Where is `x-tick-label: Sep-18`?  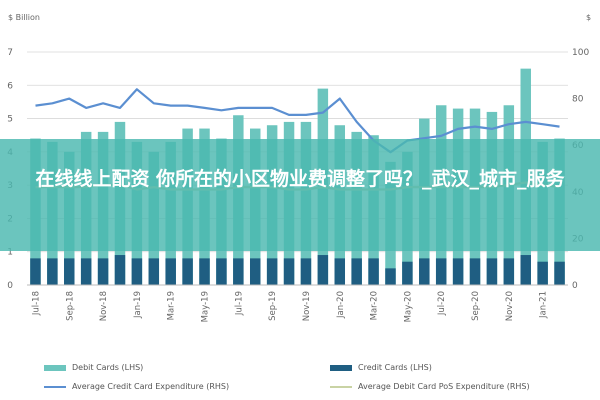
x-tick-label: Sep-18 is located at coordinates (70, 306).